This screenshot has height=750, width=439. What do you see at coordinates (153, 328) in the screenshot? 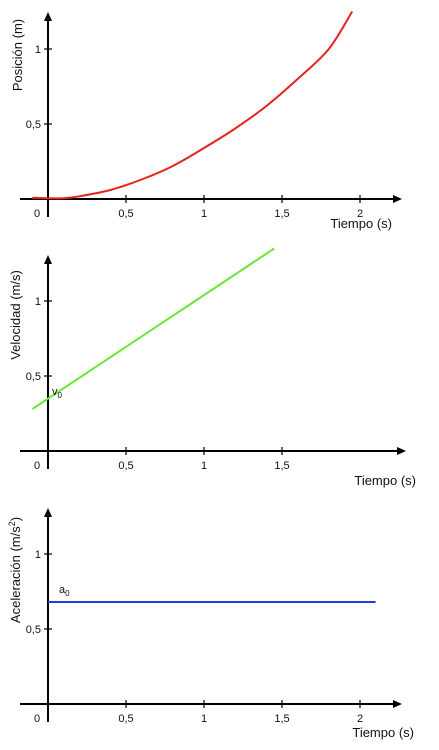
I see `series-line` at bounding box center [153, 328].